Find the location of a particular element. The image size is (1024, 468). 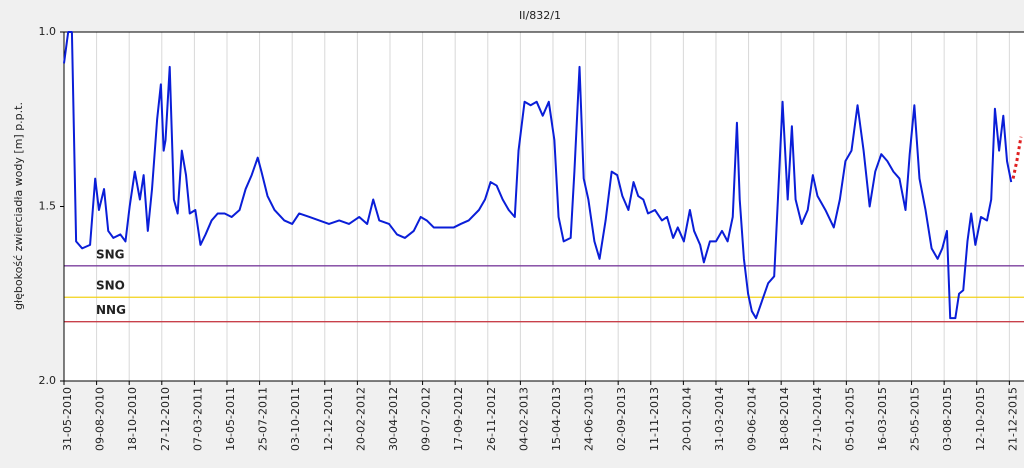

y-tick-label: 2.0 is located at coordinates (48, 380).